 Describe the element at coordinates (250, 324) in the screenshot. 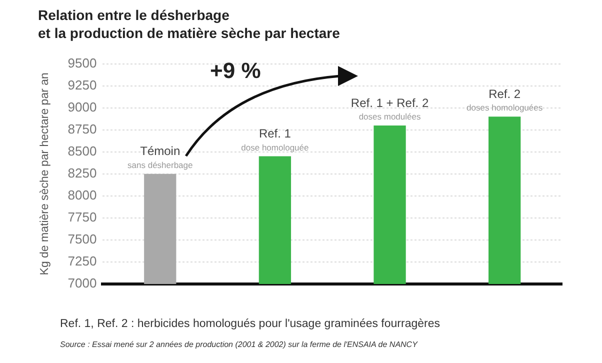

I see `text: Ref. 1, Ref. 2 : herbicides homologués pour l'usage graminées fourragères` at that location.